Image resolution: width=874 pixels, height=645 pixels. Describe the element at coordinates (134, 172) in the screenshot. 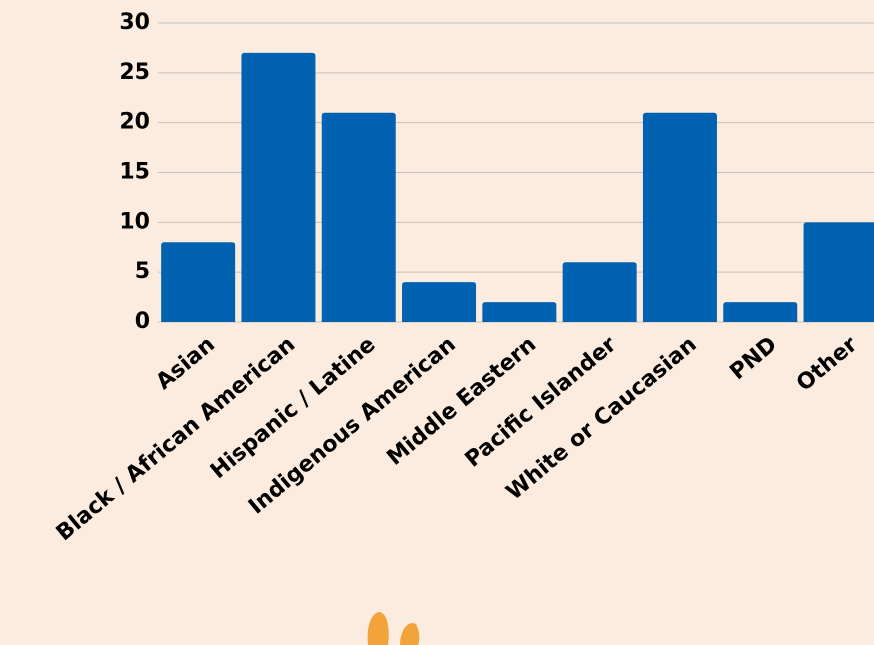

I see `y-tick-label: 15` at that location.